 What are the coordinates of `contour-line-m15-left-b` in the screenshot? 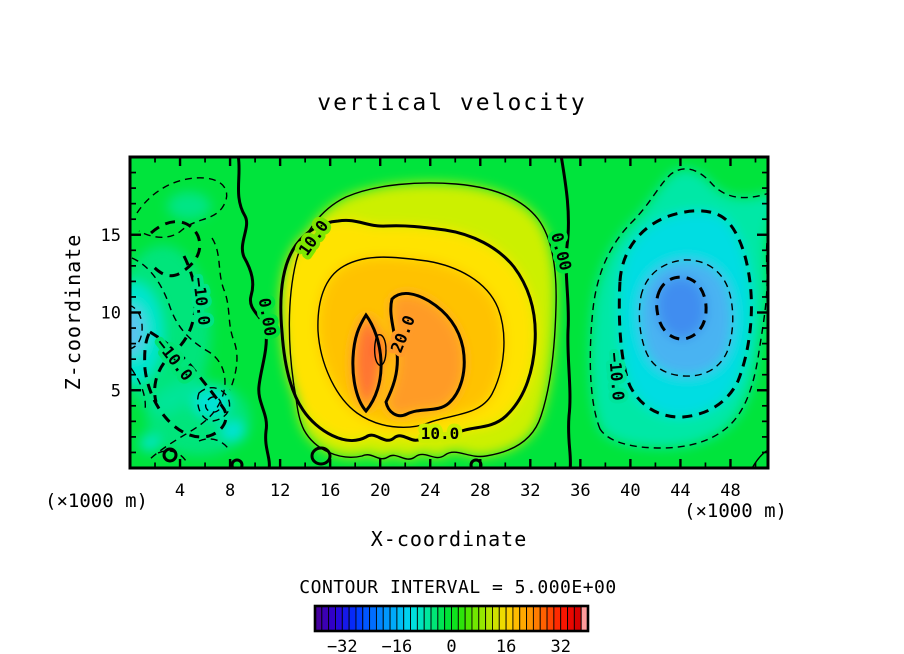 It's located at (213, 404).